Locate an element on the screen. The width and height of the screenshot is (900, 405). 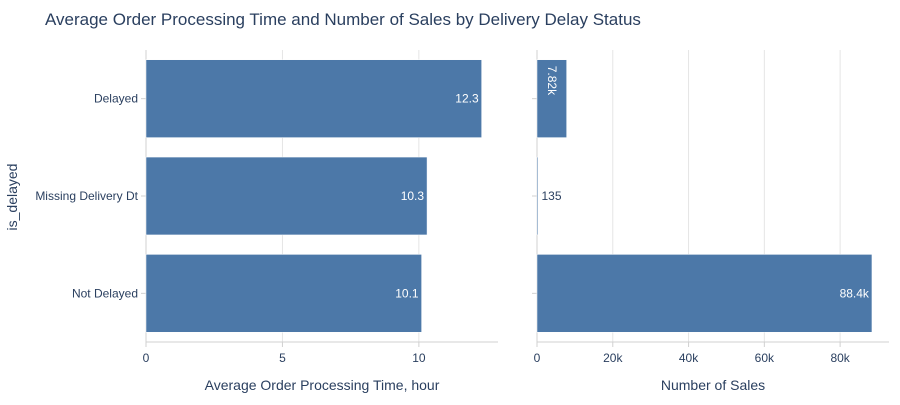
sales-x-axis-title: Number of Sales is located at coordinates (713, 385).